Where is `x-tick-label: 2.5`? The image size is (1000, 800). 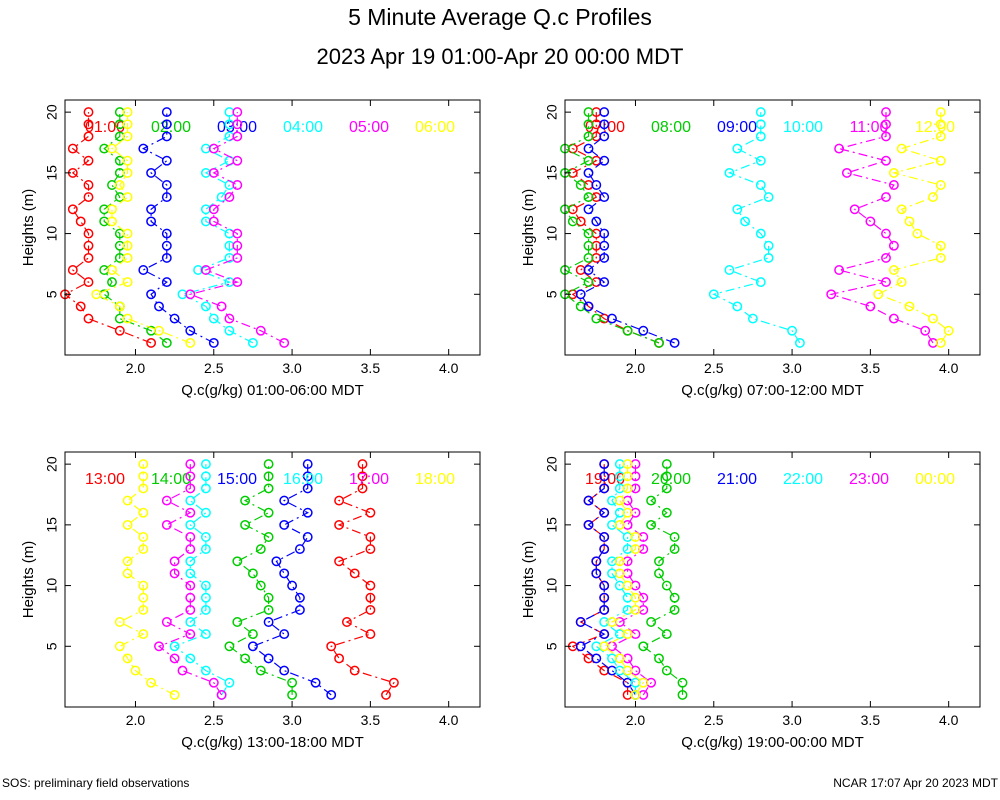
x-tick-label: 2.5 is located at coordinates (214, 368).